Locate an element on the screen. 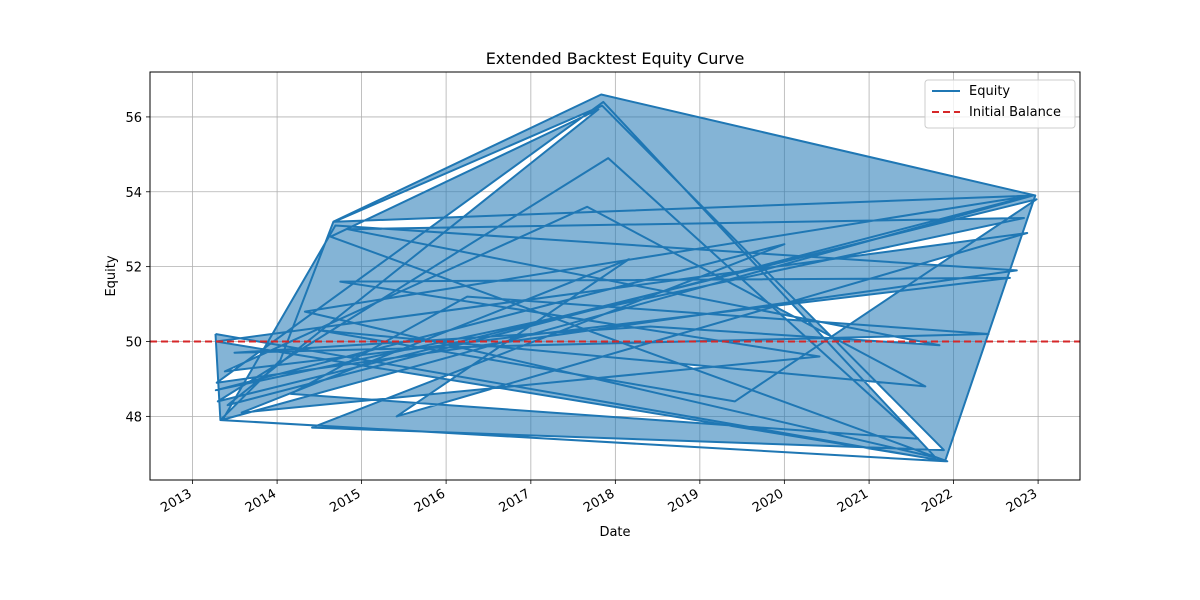 The image size is (1200, 600). y-tick-label: 56 is located at coordinates (133, 118).